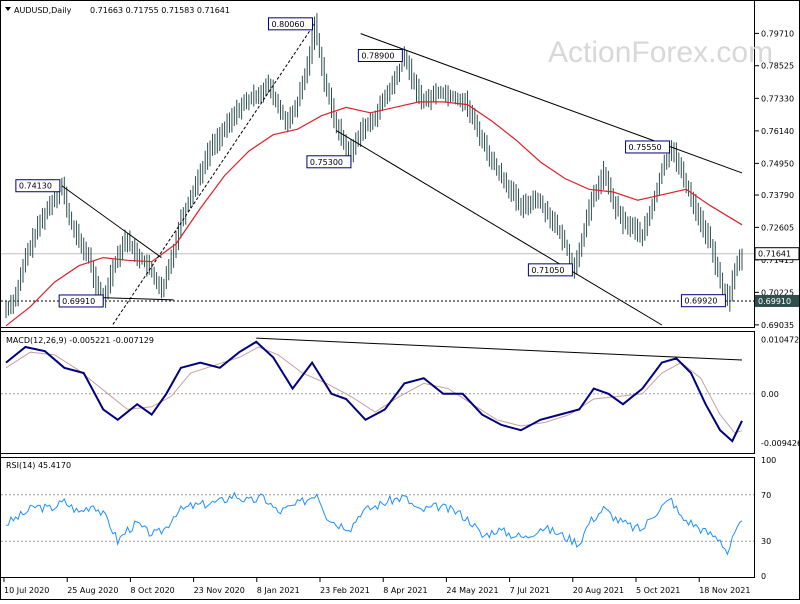 The width and height of the screenshot is (800, 604). I want to click on price-tick-label: 0.73790, so click(777, 195).